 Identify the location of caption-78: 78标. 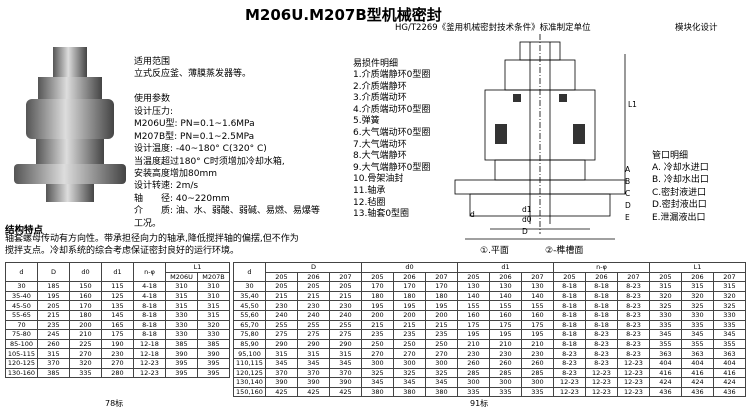
(114, 403).